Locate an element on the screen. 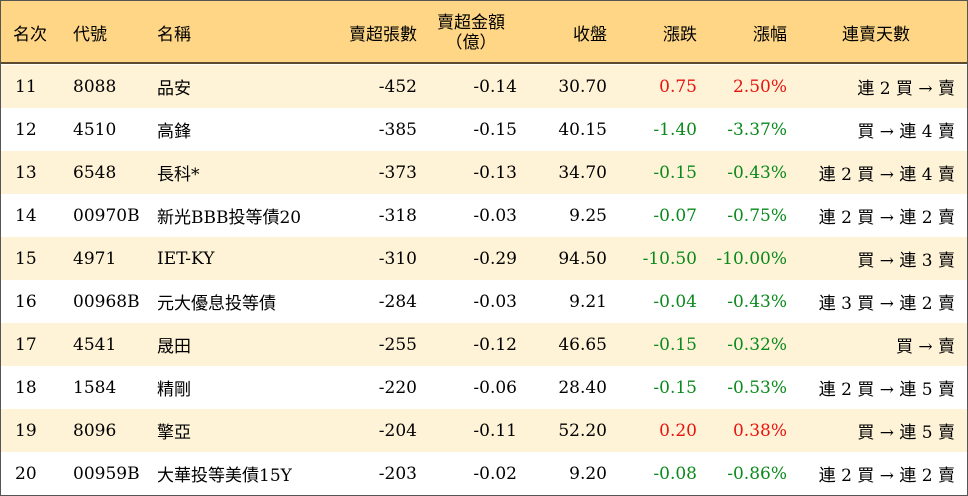 Image resolution: width=968 pixels, height=496 pixels. cell-name: 元大優息投等債 is located at coordinates (216, 304).